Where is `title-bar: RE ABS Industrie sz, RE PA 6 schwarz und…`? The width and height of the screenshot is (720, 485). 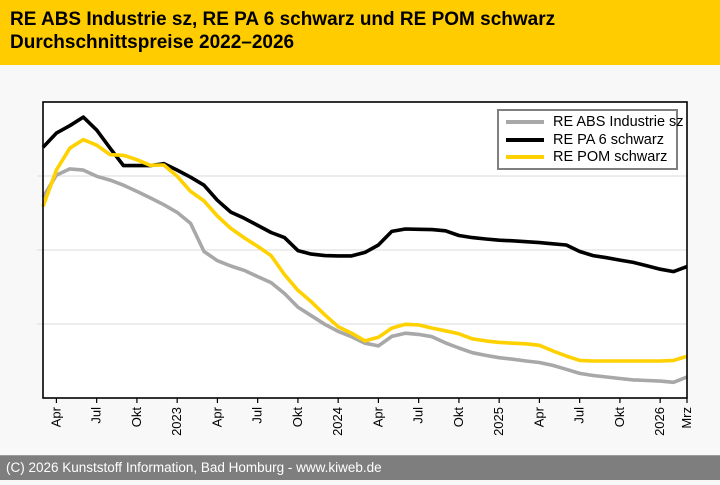 title-bar: RE ABS Industrie sz, RE PA 6 schwarz und… is located at coordinates (360, 32).